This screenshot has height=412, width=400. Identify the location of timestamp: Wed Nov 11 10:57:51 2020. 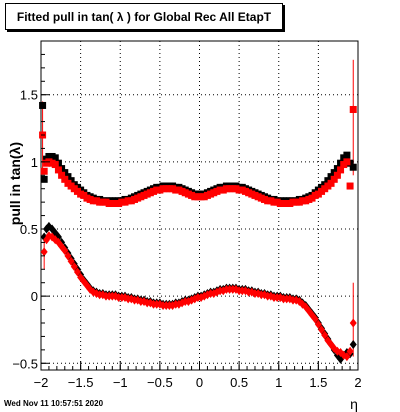
(54, 403).